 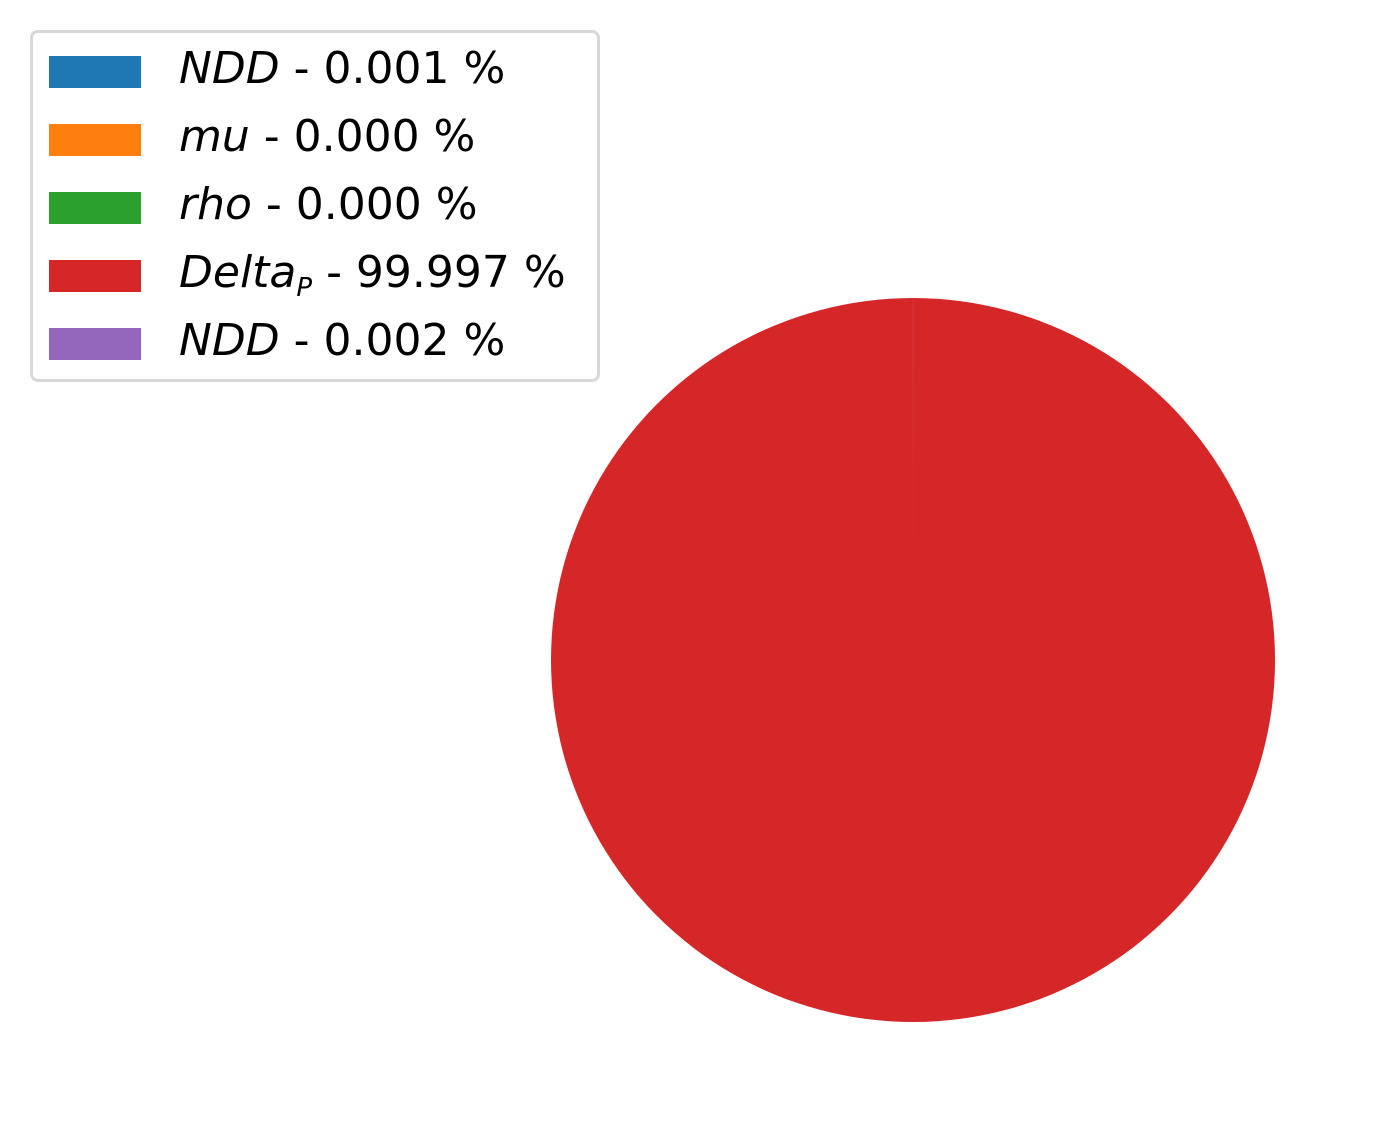 I want to click on legend-swatch-delta-p, so click(x=95, y=276).